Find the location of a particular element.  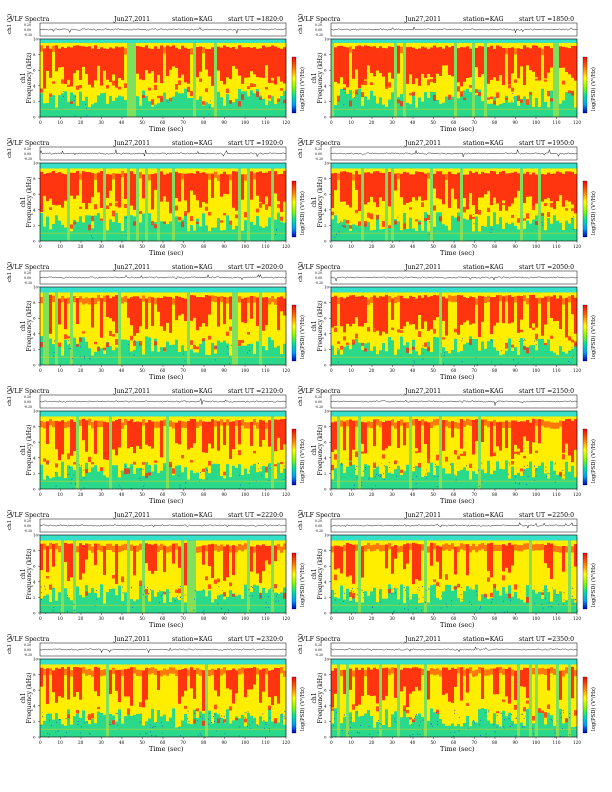

spectrogram-plot is located at coordinates (163, 574).